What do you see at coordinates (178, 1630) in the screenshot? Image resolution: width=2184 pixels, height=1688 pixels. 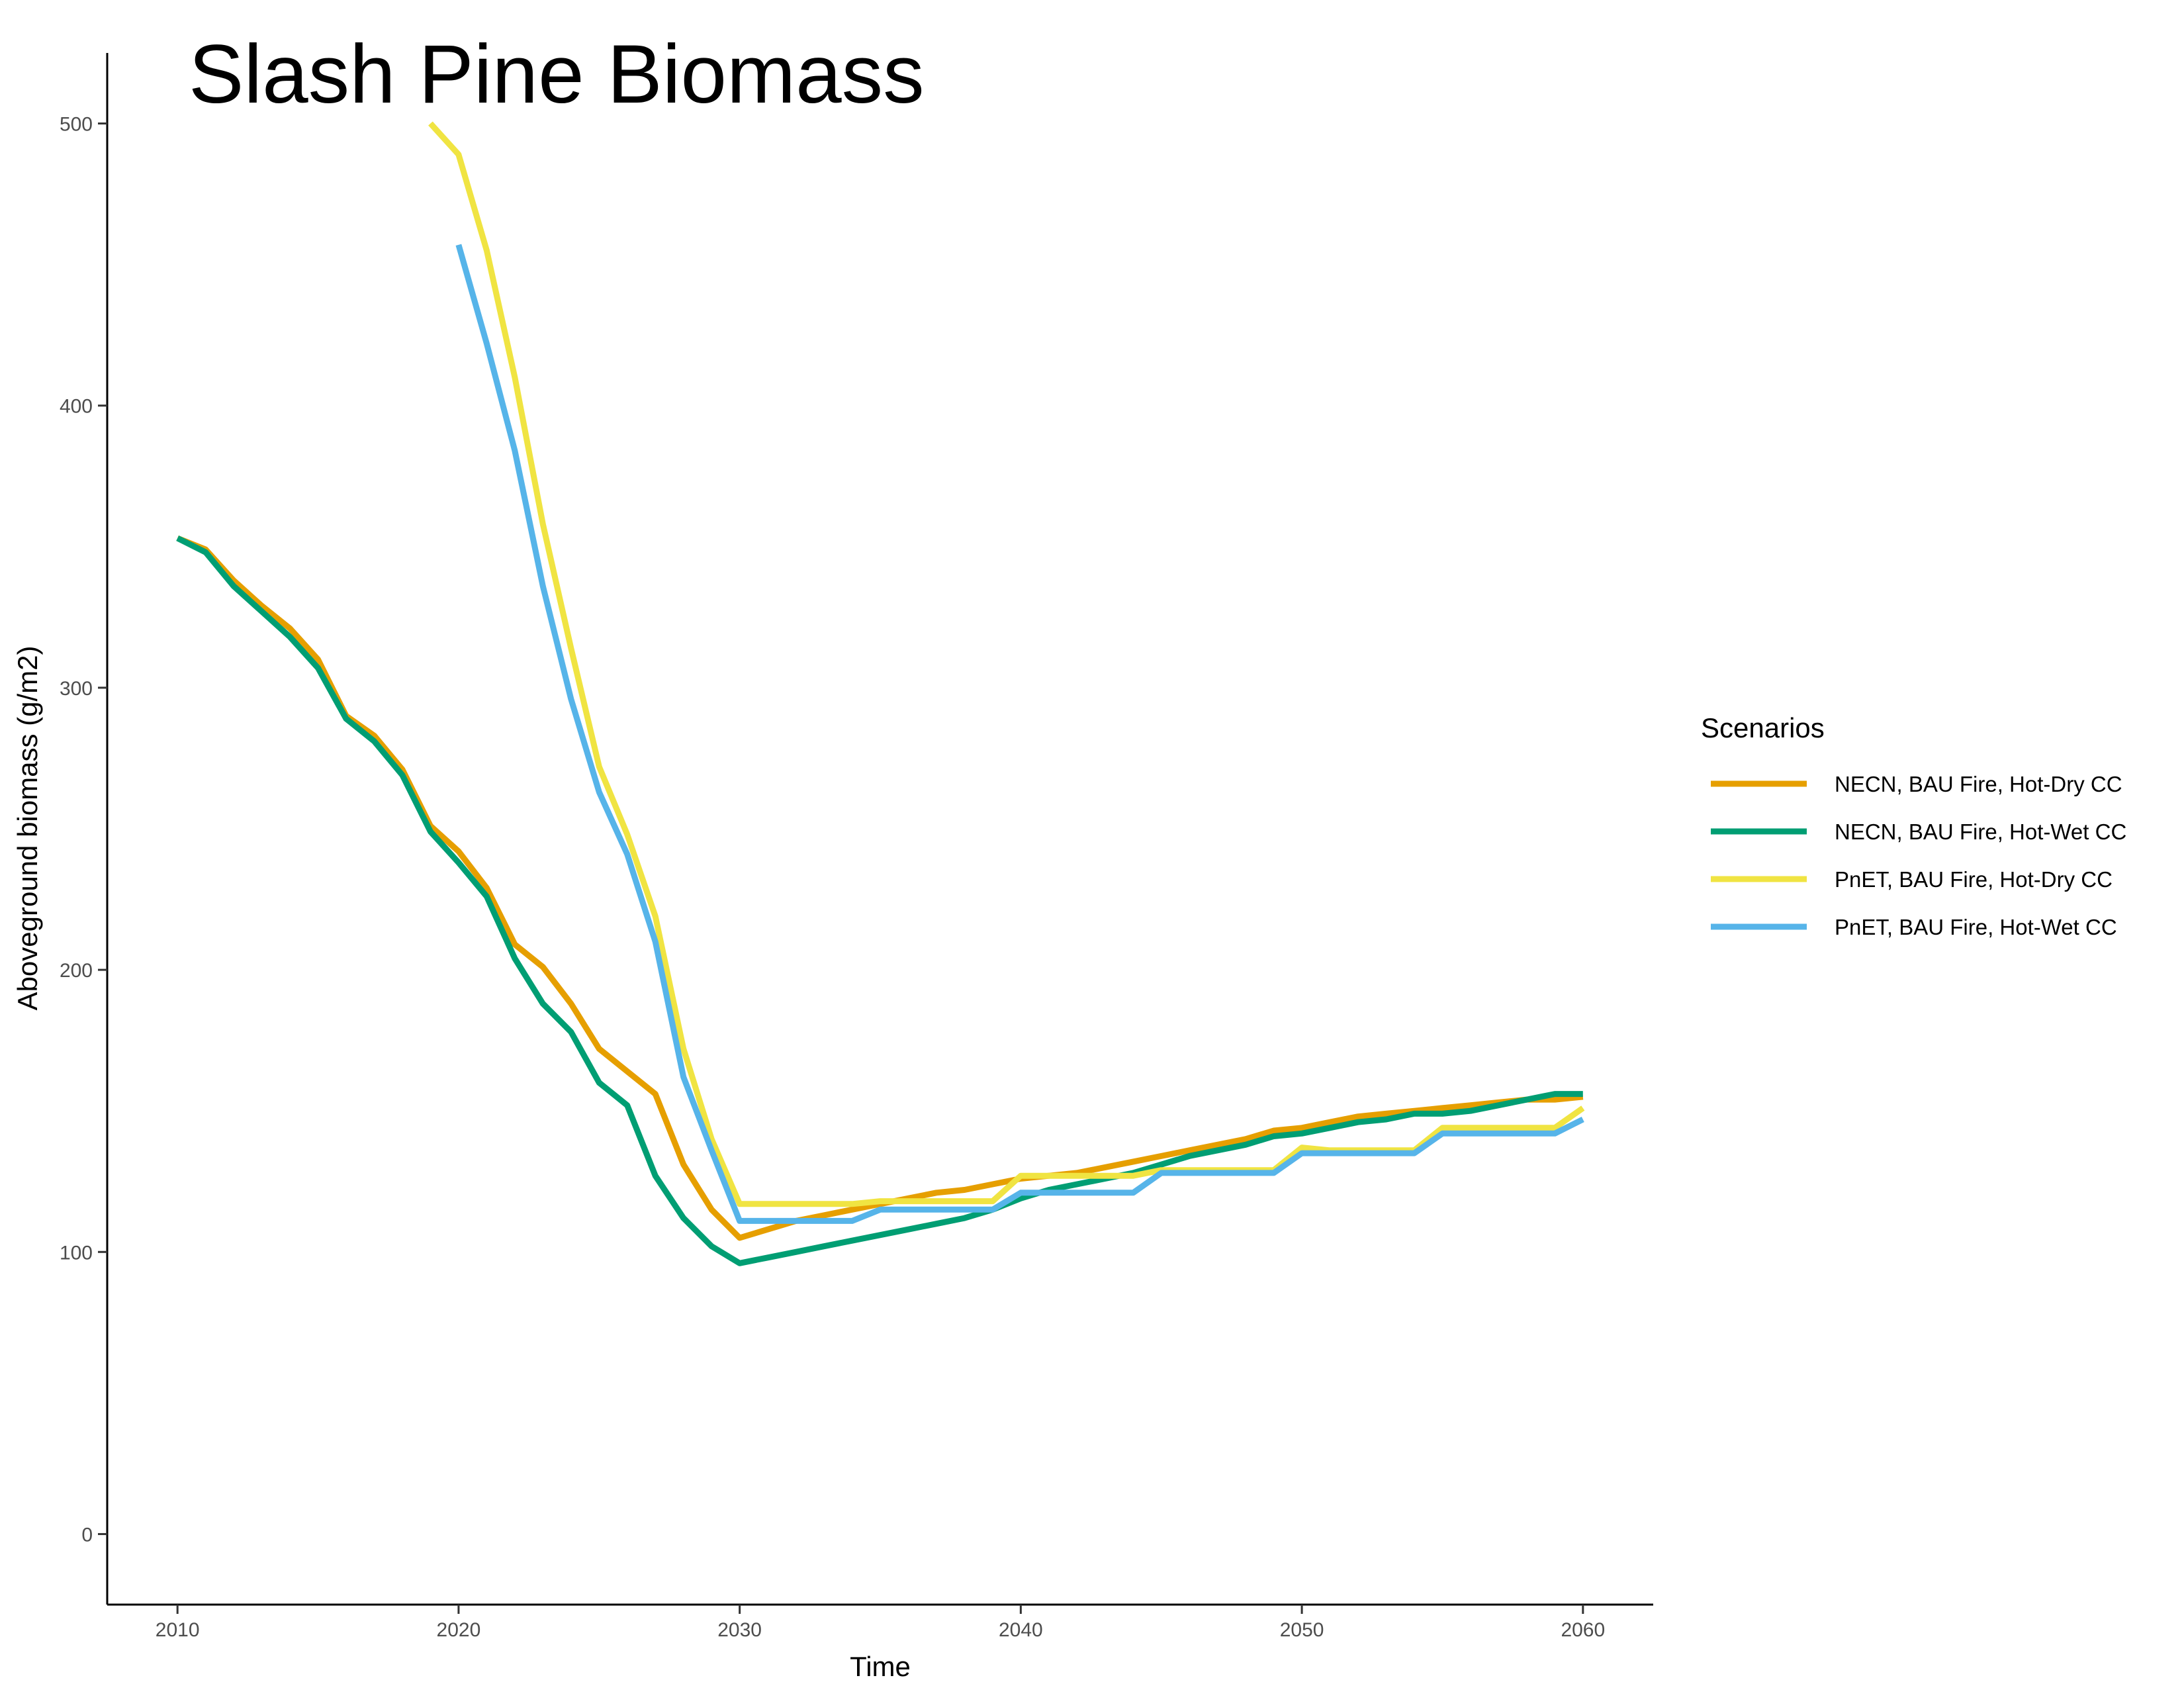 I see `x-tick-label: 2010` at bounding box center [178, 1630].